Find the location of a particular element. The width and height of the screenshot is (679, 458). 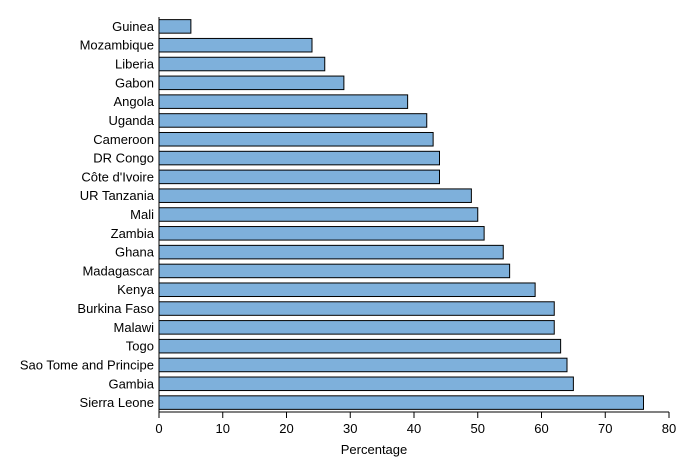

x-tick-label: 40 is located at coordinates (414, 428).